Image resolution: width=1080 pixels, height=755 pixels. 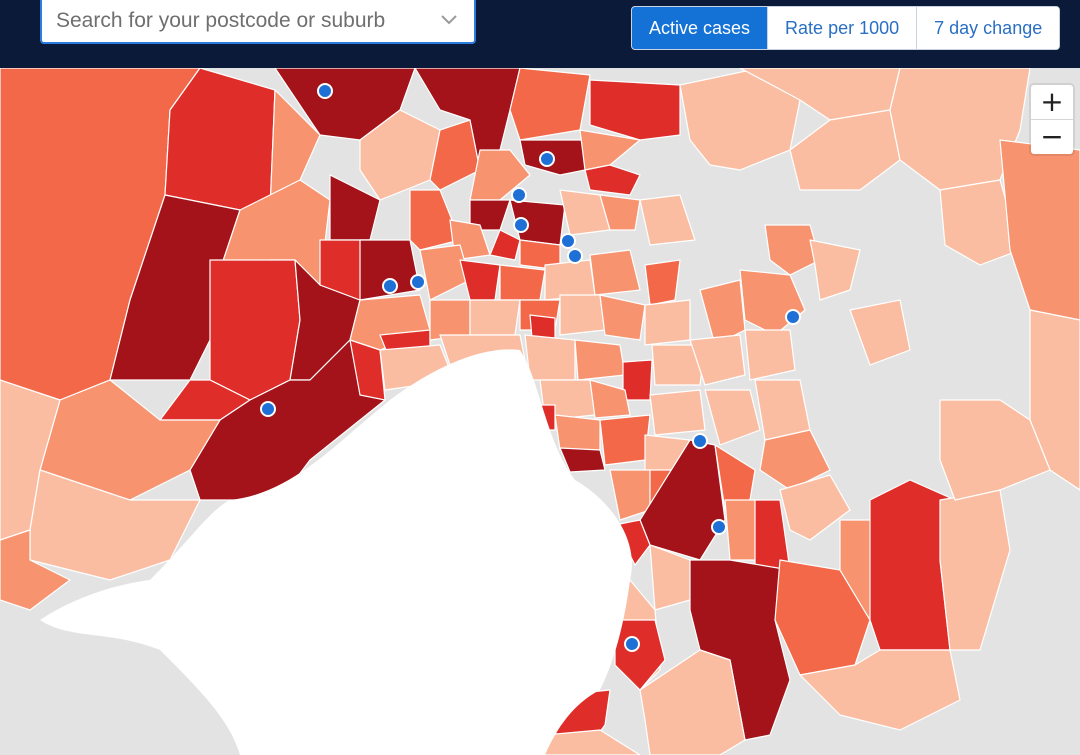 What do you see at coordinates (1052, 136) in the screenshot?
I see `zoom-out-button: −` at bounding box center [1052, 136].